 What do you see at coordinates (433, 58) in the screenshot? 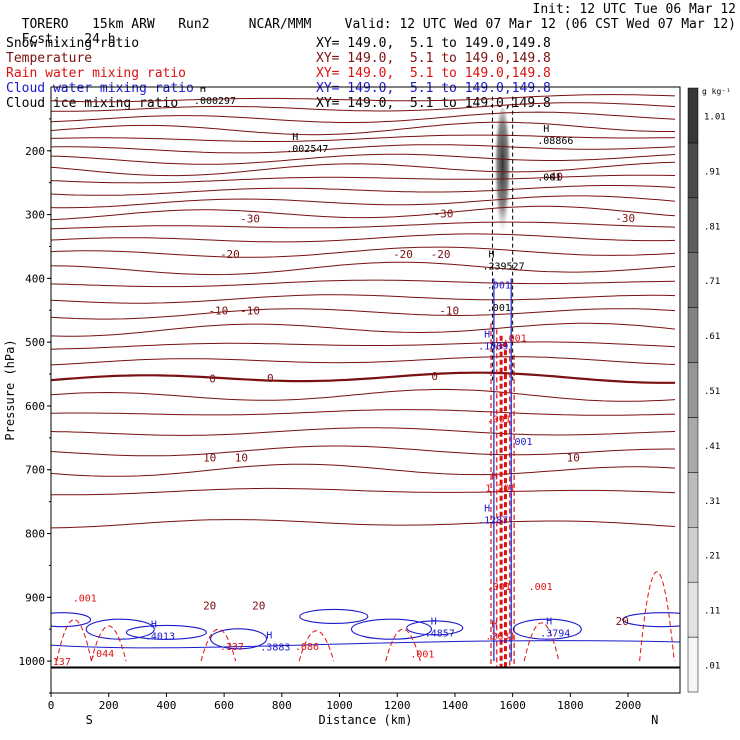
I see `legend-temperature-xy: XY= 149.0, 5.1 to 149.0,149.8` at bounding box center [433, 58].